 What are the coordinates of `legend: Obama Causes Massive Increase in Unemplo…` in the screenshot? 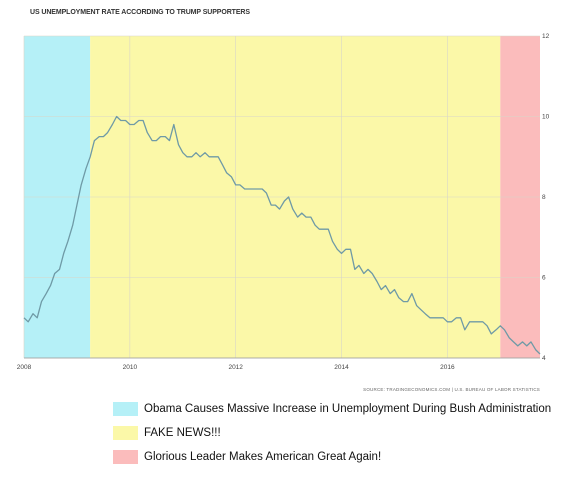 It's located at (332, 437).